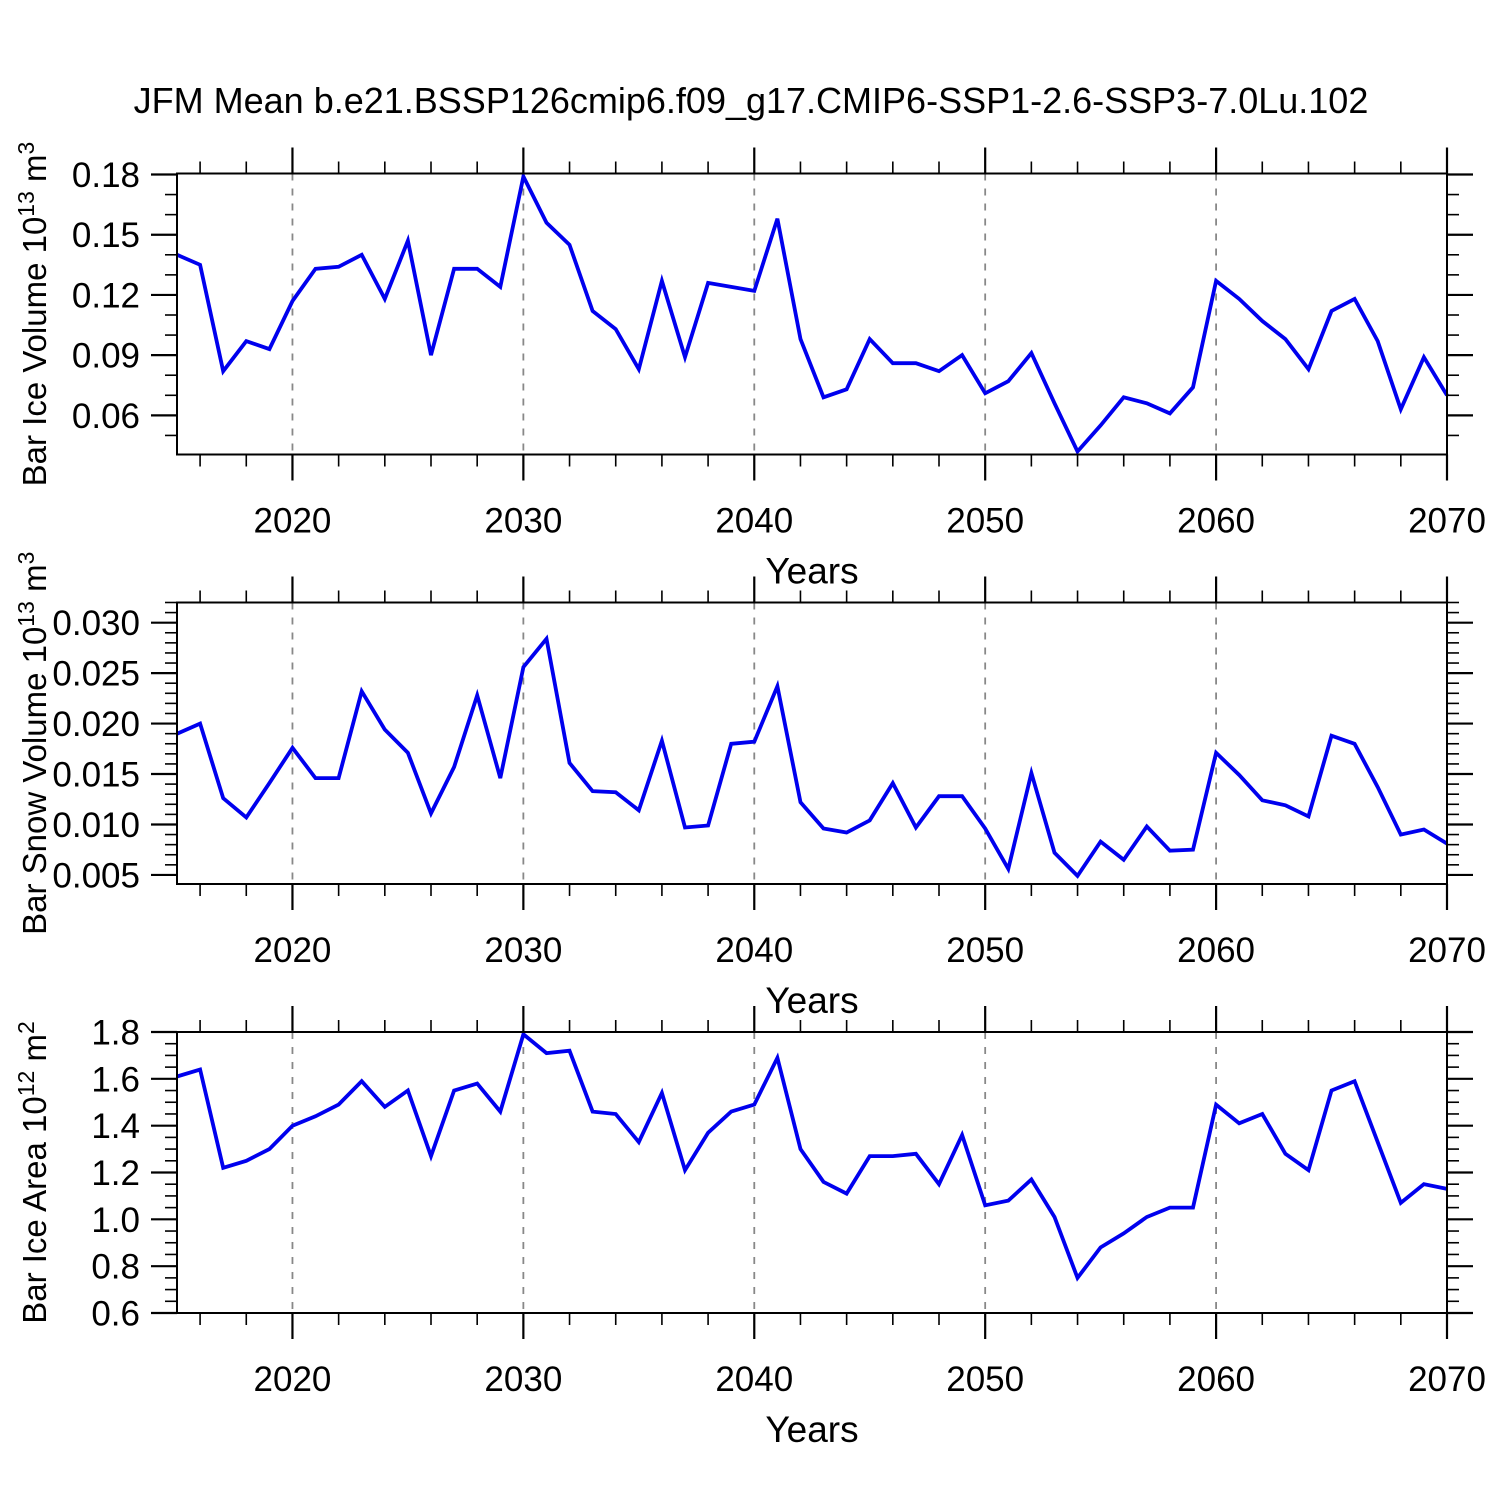  What do you see at coordinates (812, 1156) in the screenshot?
I see `bar-ice-area-line` at bounding box center [812, 1156].